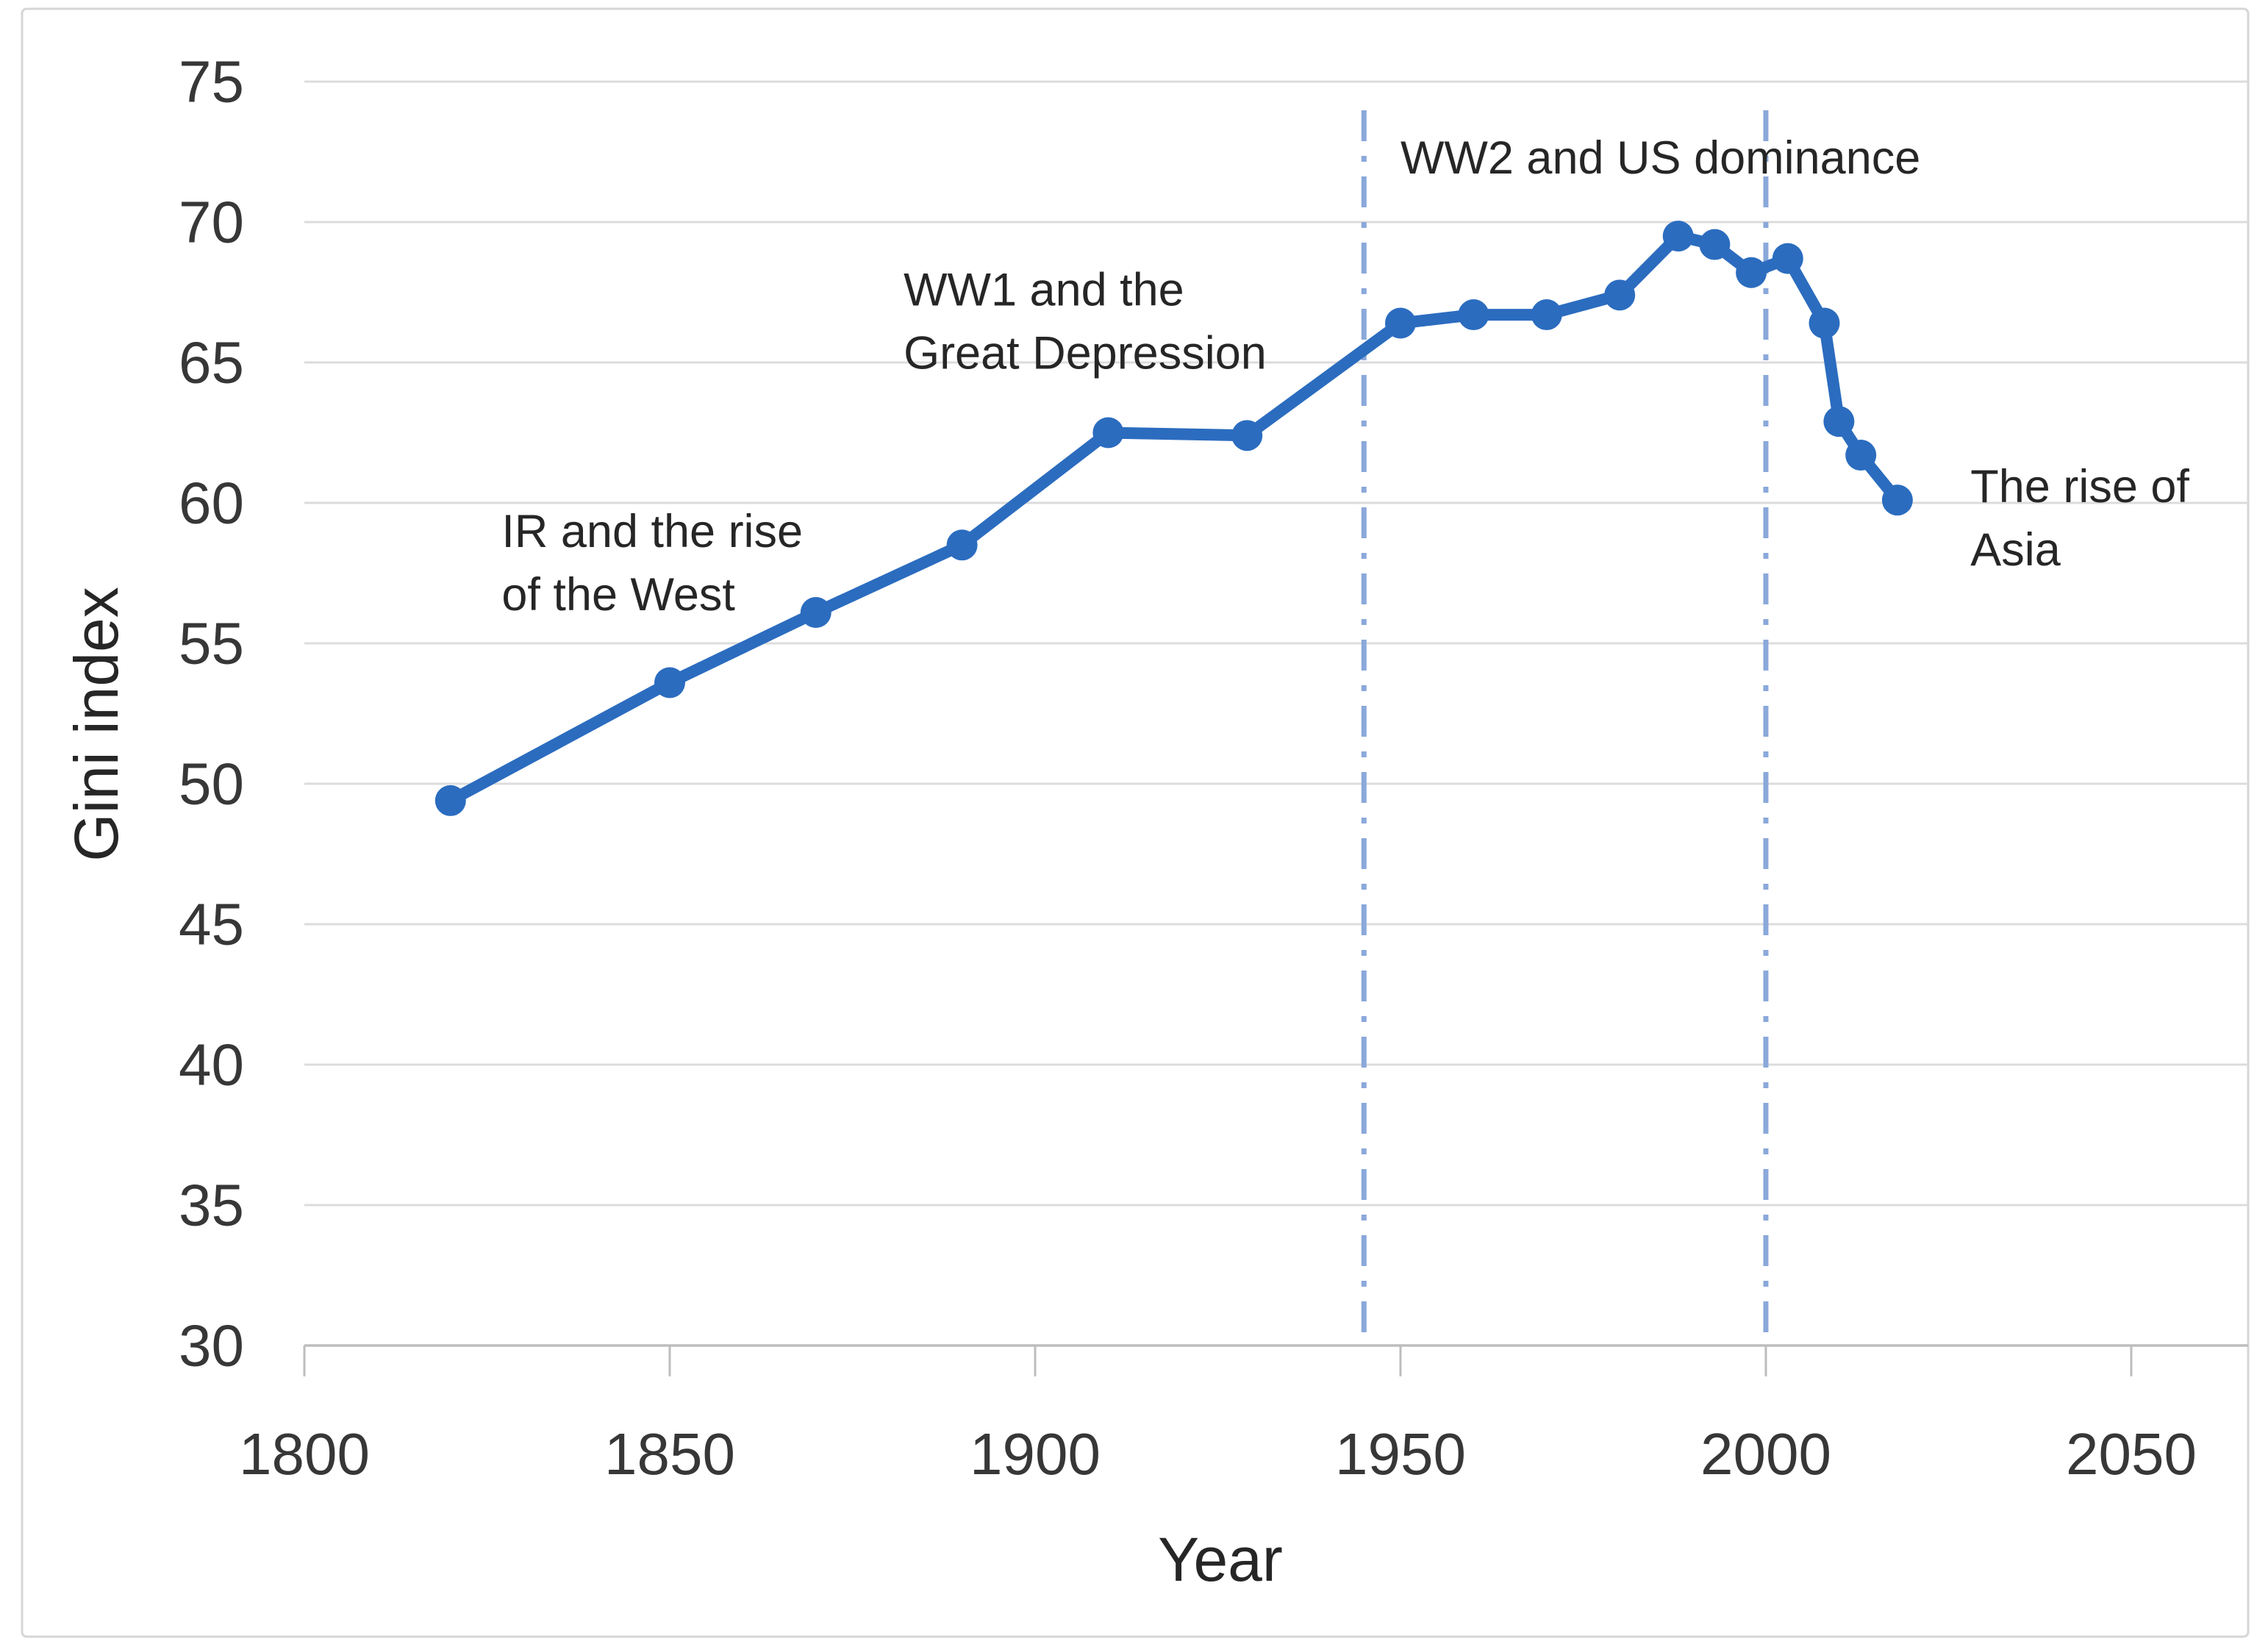 This screenshot has width=2268, height=1644. What do you see at coordinates (1085, 353) in the screenshot?
I see `annotation-ww1-depression: Great Depression` at bounding box center [1085, 353].